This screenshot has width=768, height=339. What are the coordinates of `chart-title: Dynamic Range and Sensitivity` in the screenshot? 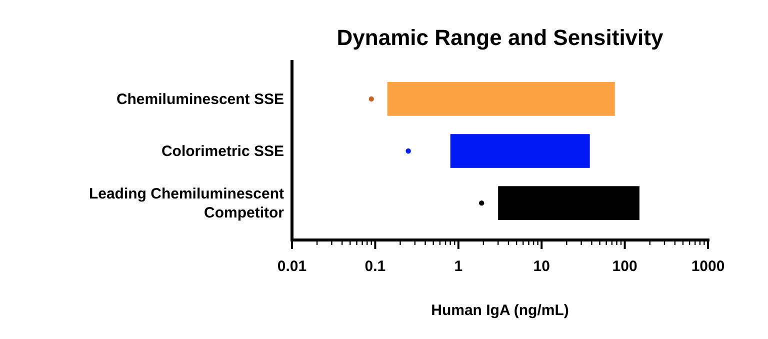 It's located at (500, 37).